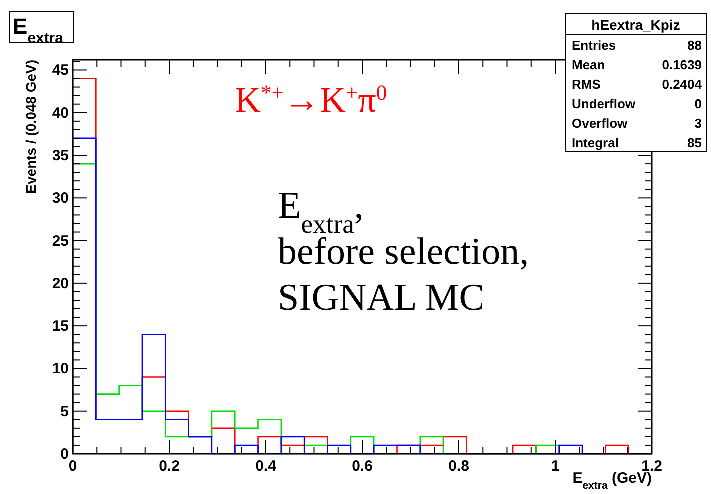 This screenshot has width=711, height=494. I want to click on y-tick-label: 40, so click(60, 113).